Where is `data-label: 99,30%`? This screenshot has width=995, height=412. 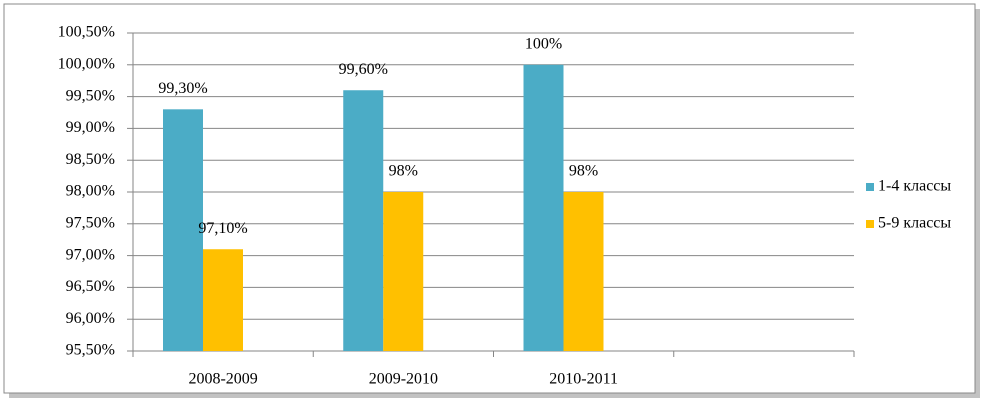
data-label: 99,30% is located at coordinates (182, 88).